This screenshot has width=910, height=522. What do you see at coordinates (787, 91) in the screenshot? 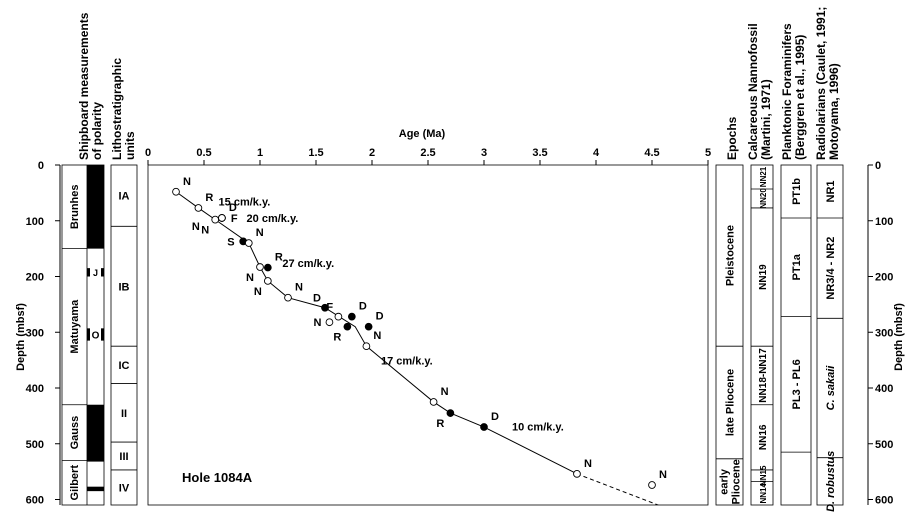
I see `foram-title-1: Planktonic Foraminifers` at bounding box center [787, 91].